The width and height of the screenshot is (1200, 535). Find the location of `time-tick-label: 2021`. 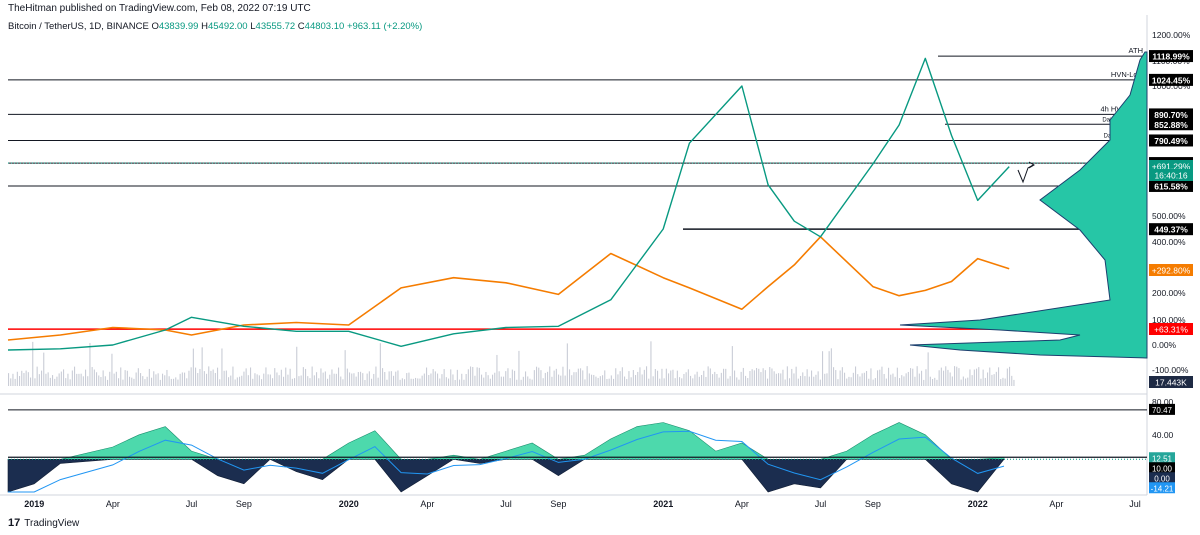

time-tick-label: 2021 is located at coordinates (663, 504).